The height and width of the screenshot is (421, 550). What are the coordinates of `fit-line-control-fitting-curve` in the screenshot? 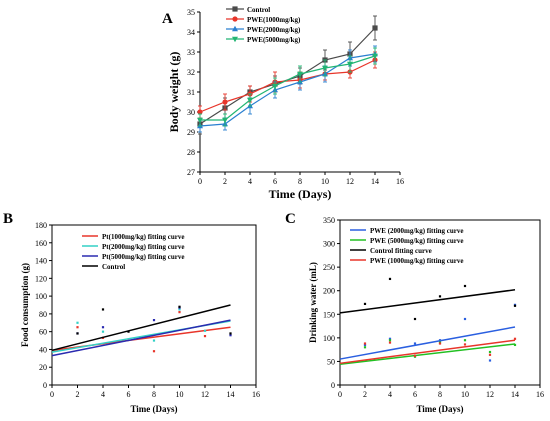 It's located at (427, 301).